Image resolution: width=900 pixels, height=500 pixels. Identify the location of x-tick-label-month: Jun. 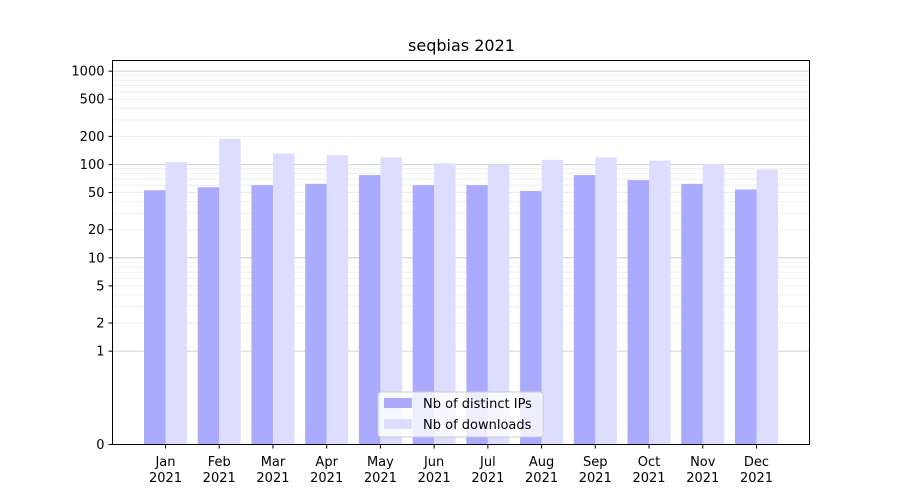
(433, 462).